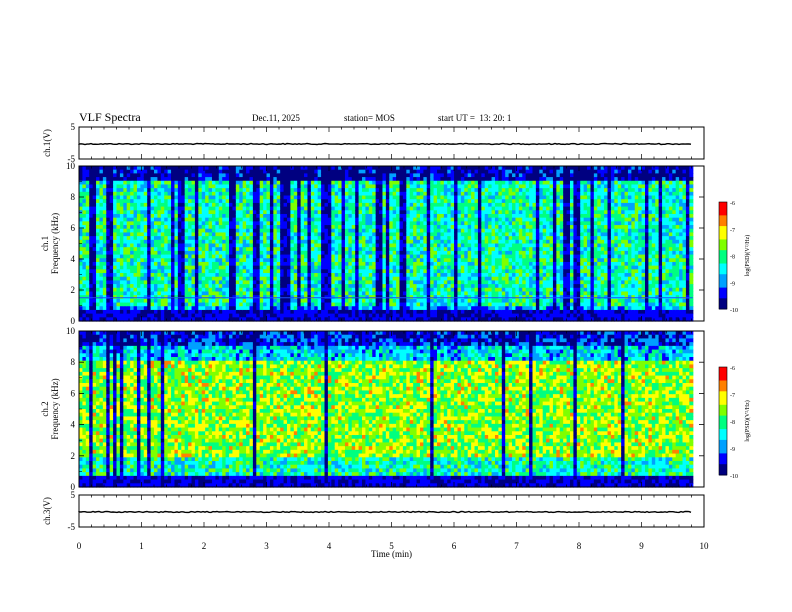 This screenshot has height=612, width=792. Describe the element at coordinates (73, 259) in the screenshot. I see `ch1-spectrogram-ytick-label: 4` at that location.